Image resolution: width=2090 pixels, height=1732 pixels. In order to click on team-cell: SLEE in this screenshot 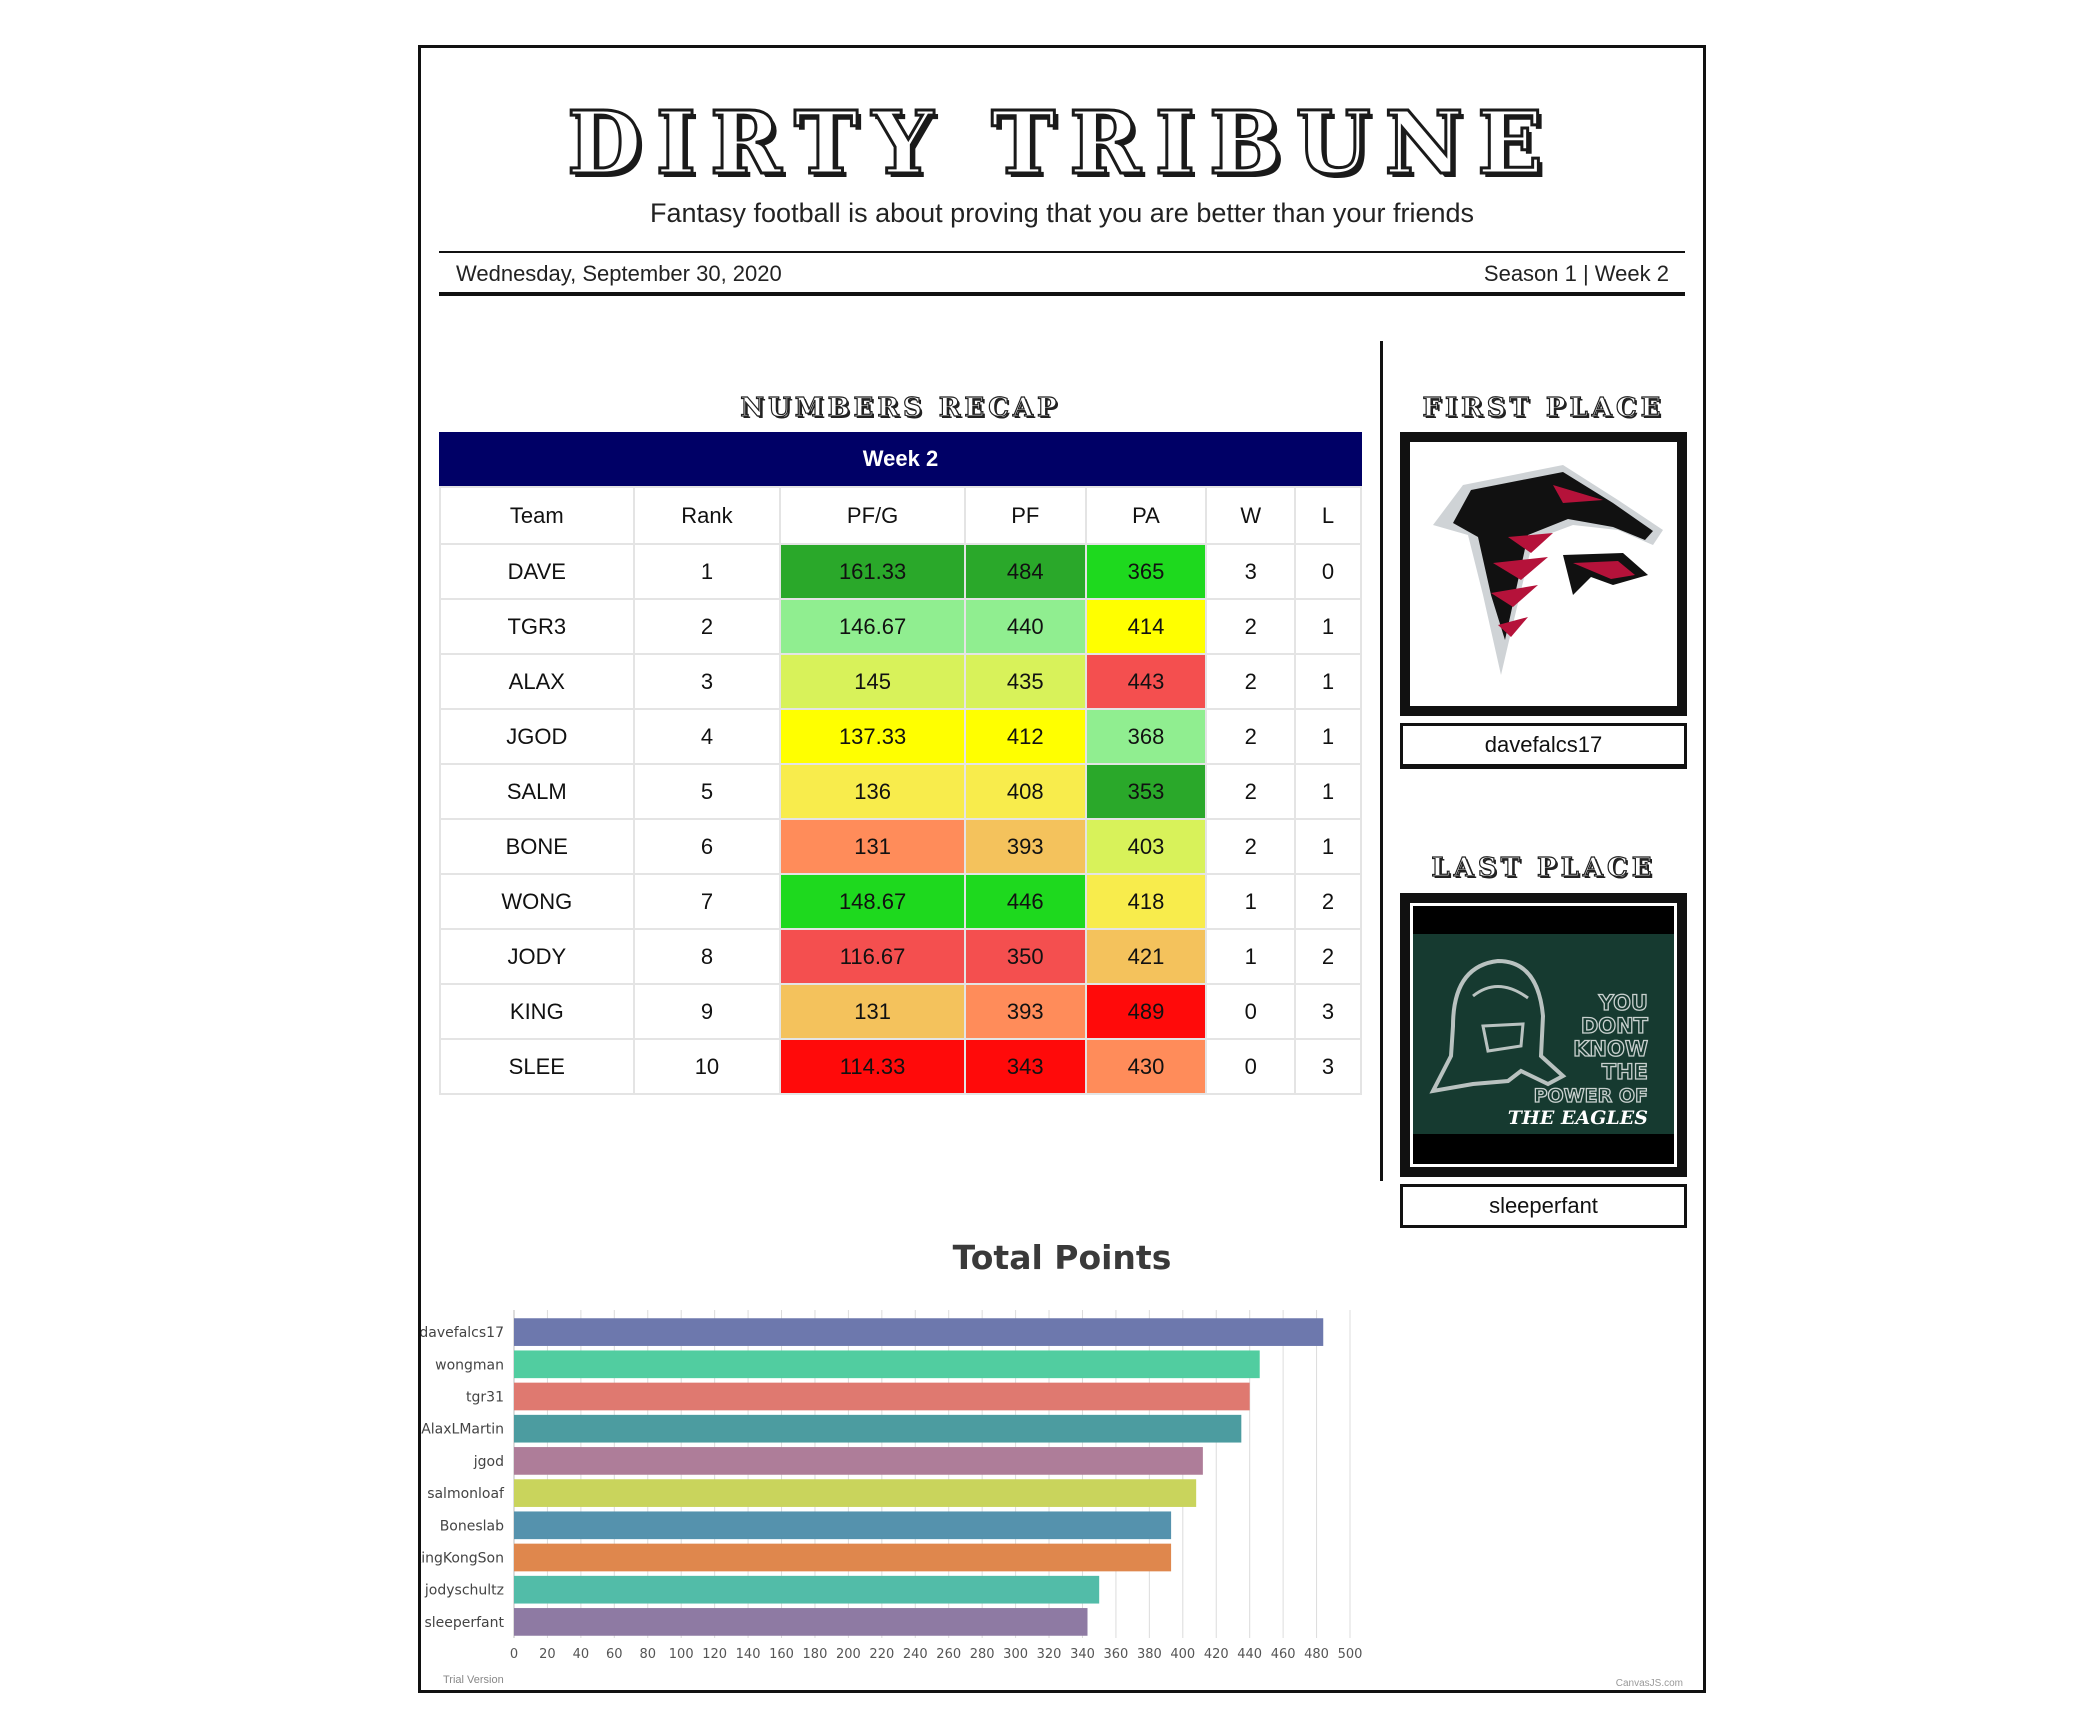, I will do `click(537, 1066)`.